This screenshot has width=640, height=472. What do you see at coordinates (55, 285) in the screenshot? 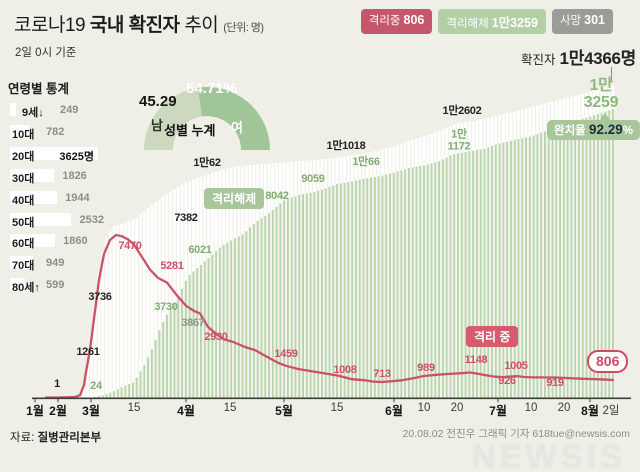
I see `age-value: 599` at bounding box center [55, 285].